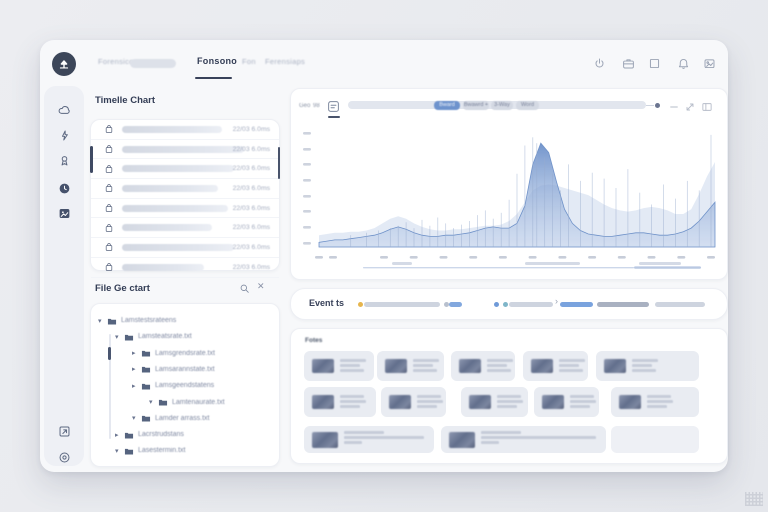  What do you see at coordinates (476, 105) in the screenshot?
I see `segment-bwawrd-: Bwawrd +` at bounding box center [476, 105].